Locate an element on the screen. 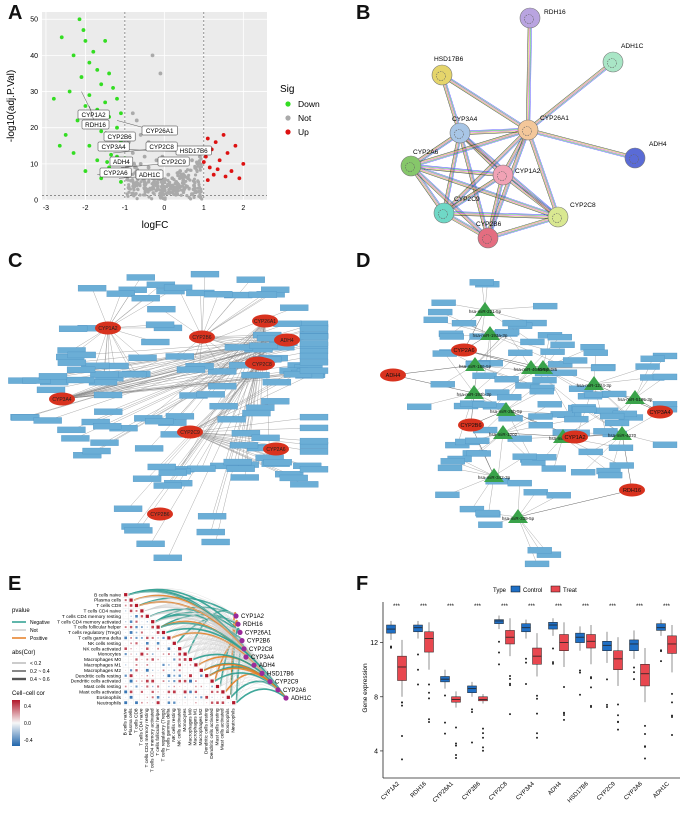 This screenshot has height=817, width=685. drug-hub-cyp2a6: CYP2A6 is located at coordinates (276, 449).